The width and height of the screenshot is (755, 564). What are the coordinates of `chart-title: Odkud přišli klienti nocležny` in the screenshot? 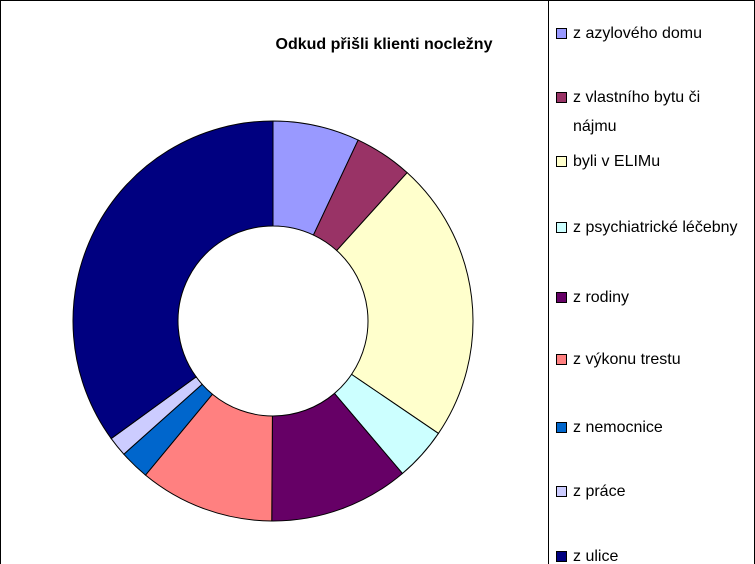 It's located at (384, 44).